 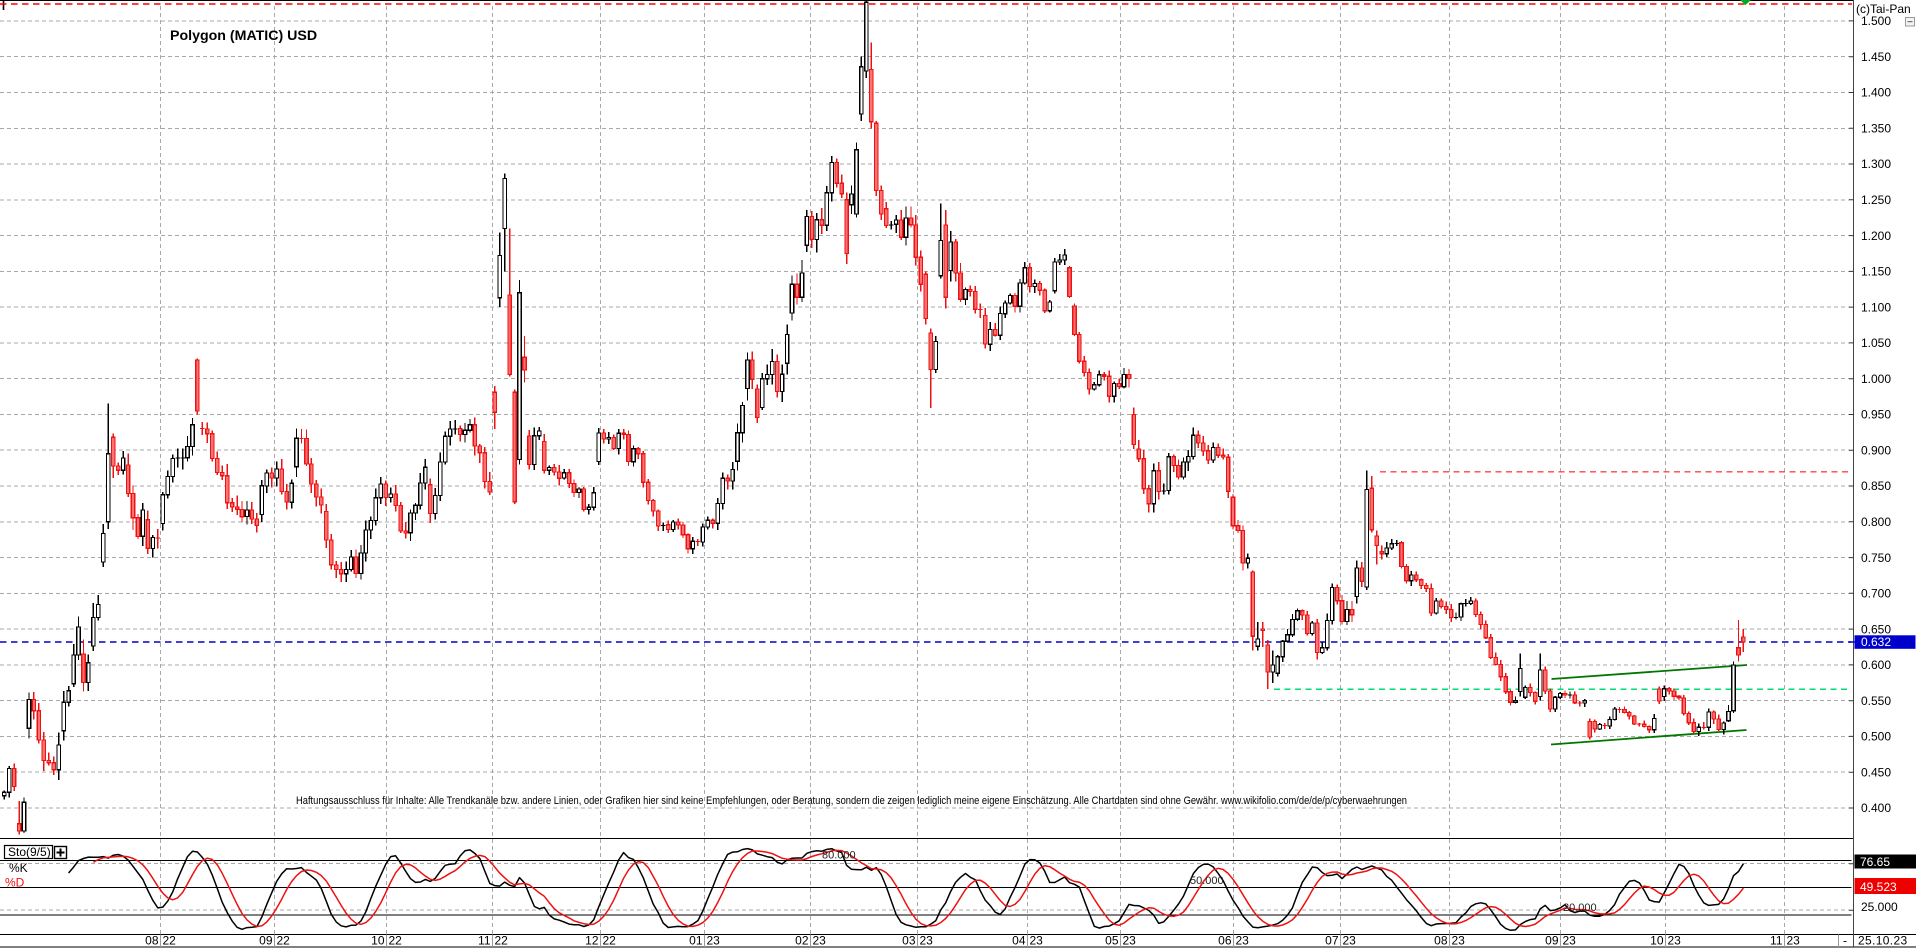 I want to click on svg-text: 25.10.23, so click(x=1883, y=941).